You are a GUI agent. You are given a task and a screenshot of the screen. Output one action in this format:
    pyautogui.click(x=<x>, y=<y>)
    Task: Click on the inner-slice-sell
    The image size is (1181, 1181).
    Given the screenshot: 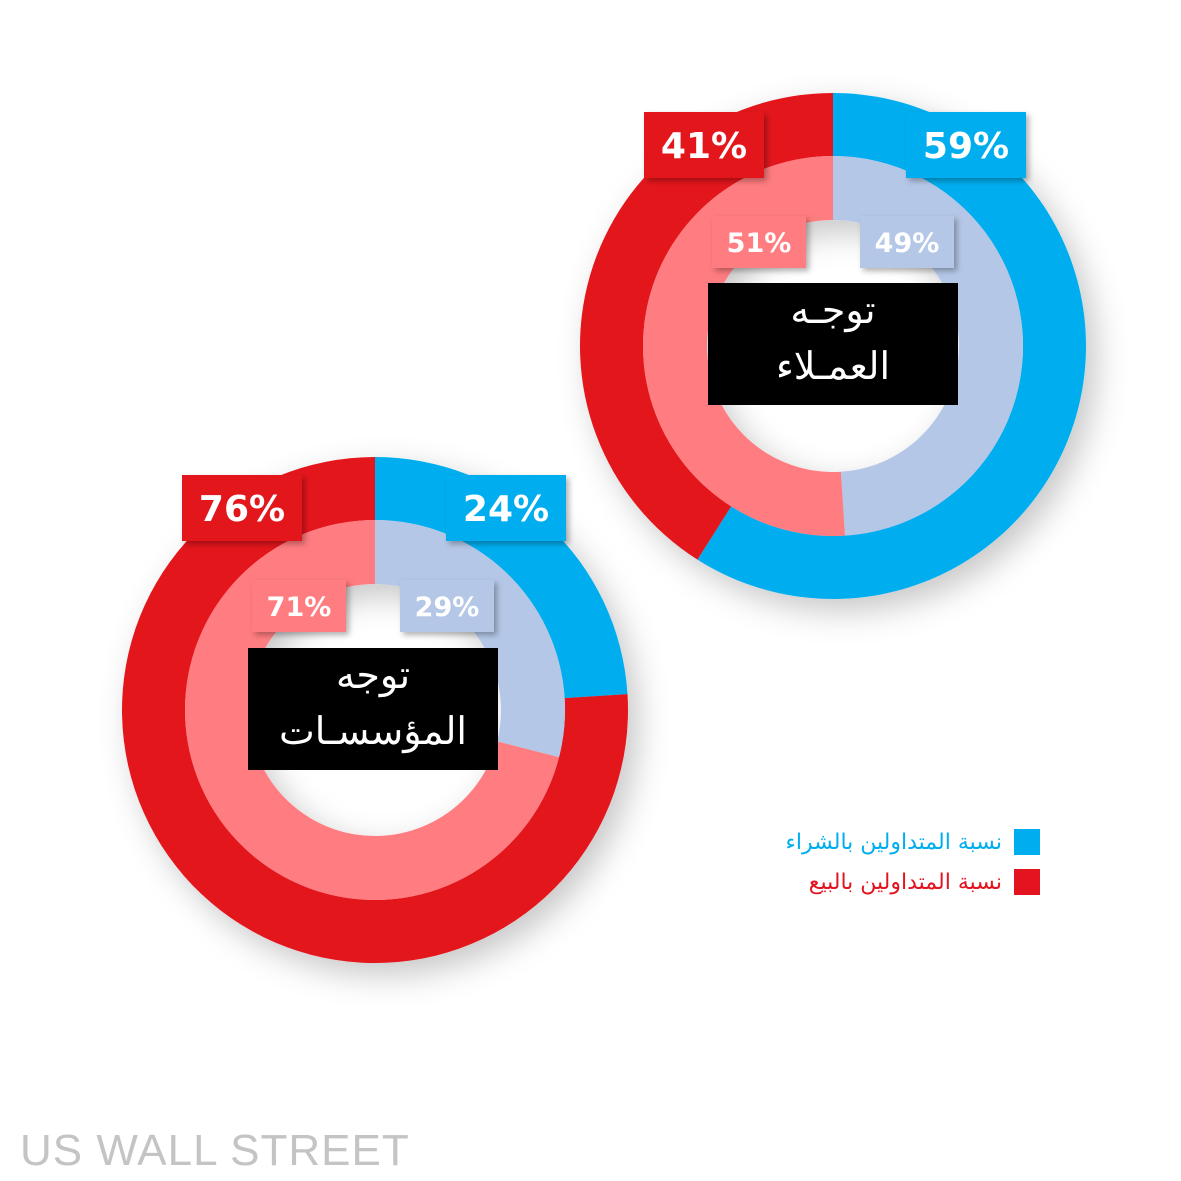 What is the action you would take?
    pyautogui.click(x=743, y=346)
    